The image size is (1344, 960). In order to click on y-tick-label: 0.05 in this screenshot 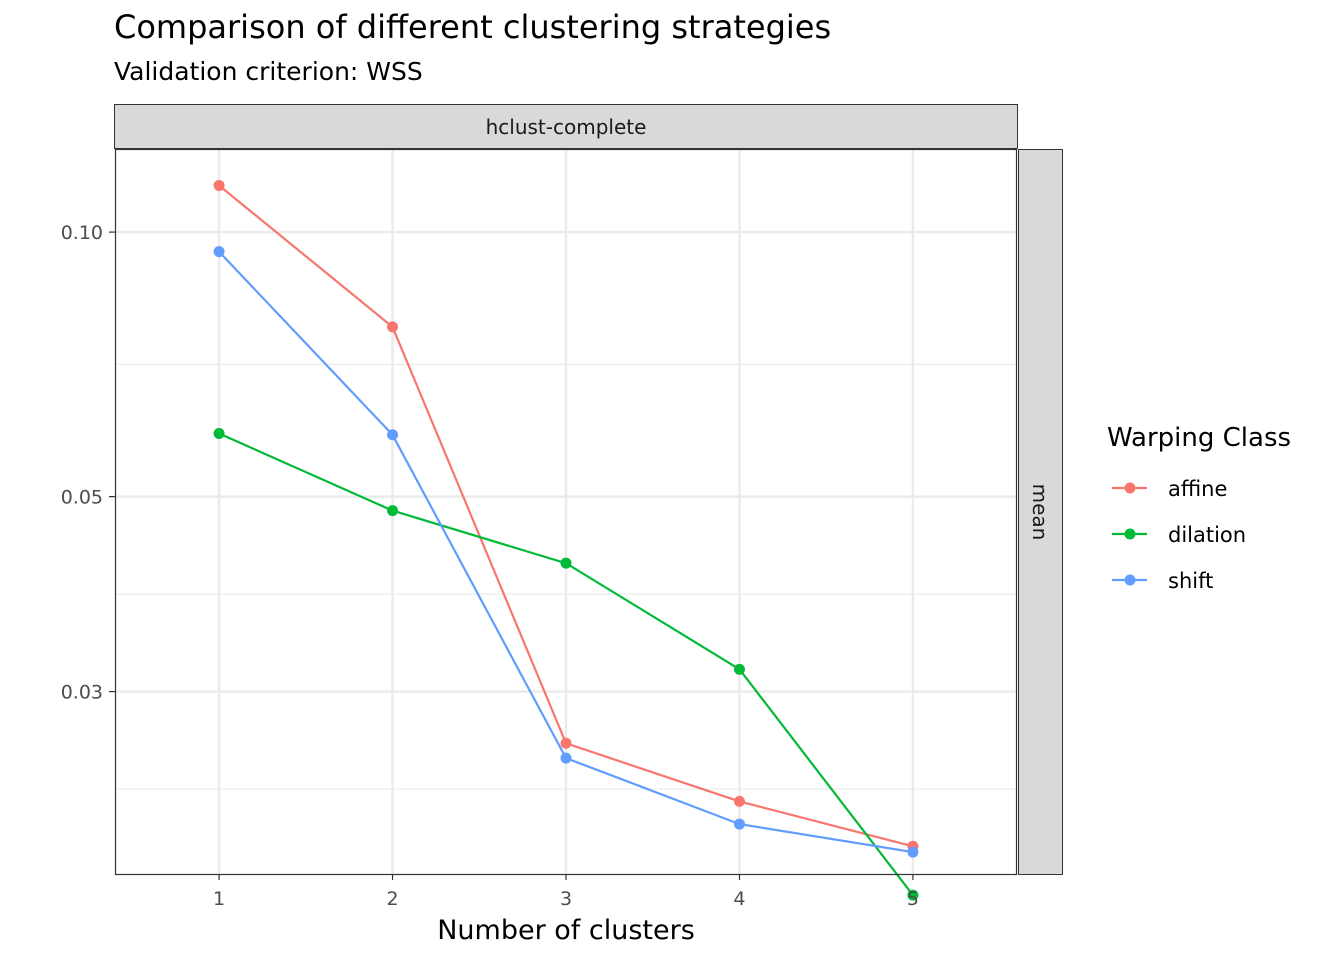, I will do `click(82, 498)`.